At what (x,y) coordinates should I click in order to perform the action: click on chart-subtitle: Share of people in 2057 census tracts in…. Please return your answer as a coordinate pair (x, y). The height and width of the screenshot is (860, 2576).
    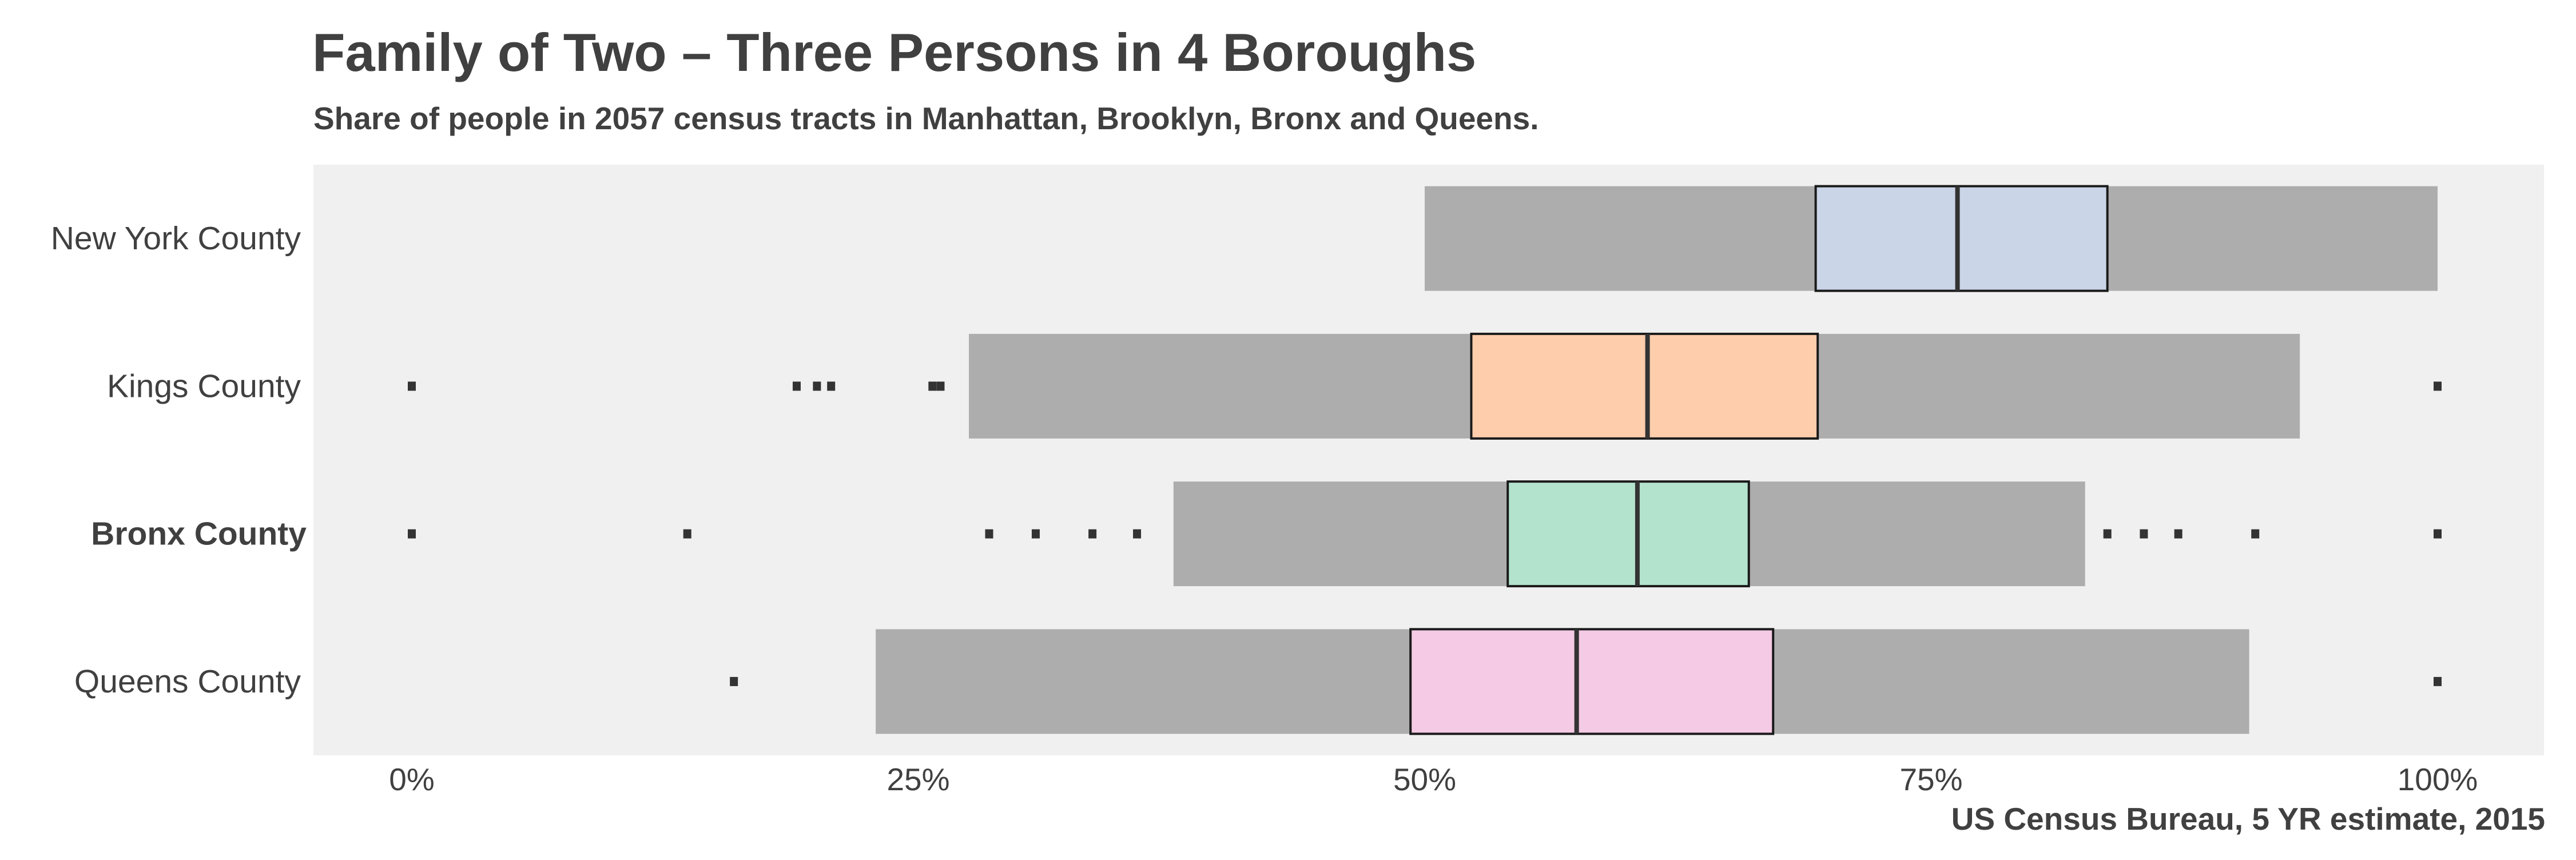
    Looking at the image, I should click on (926, 118).